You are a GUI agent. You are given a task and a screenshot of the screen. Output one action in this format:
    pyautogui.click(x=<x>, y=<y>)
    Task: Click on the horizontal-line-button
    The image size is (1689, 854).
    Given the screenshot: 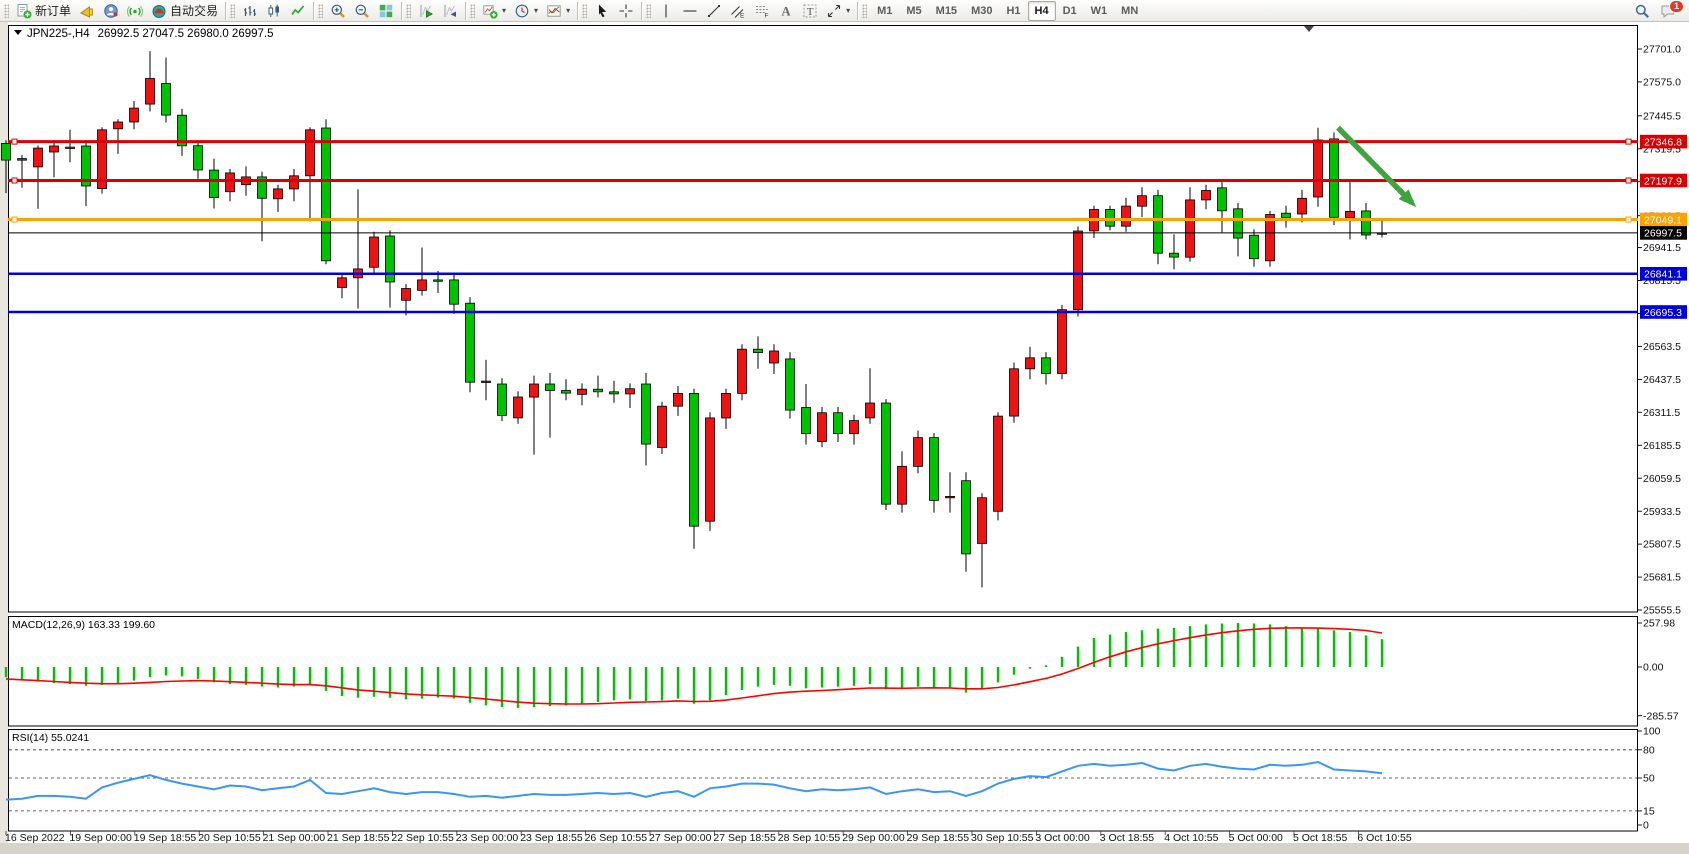 What is the action you would take?
    pyautogui.click(x=690, y=11)
    